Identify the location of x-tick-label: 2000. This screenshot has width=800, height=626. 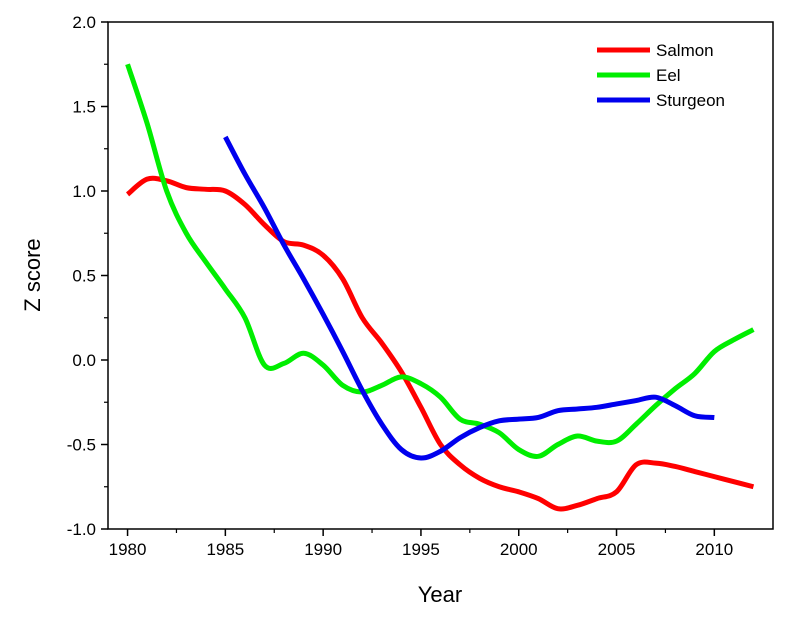
(519, 549).